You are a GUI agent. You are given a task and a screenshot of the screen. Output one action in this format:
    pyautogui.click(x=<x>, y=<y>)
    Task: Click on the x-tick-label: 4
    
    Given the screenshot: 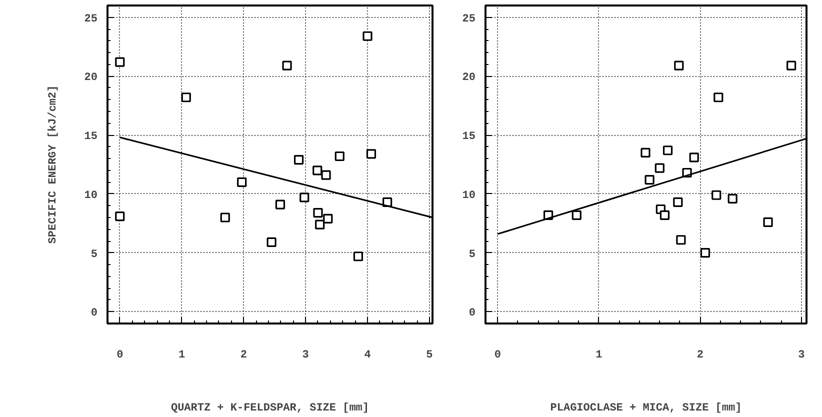 What is the action you would take?
    pyautogui.click(x=368, y=356)
    